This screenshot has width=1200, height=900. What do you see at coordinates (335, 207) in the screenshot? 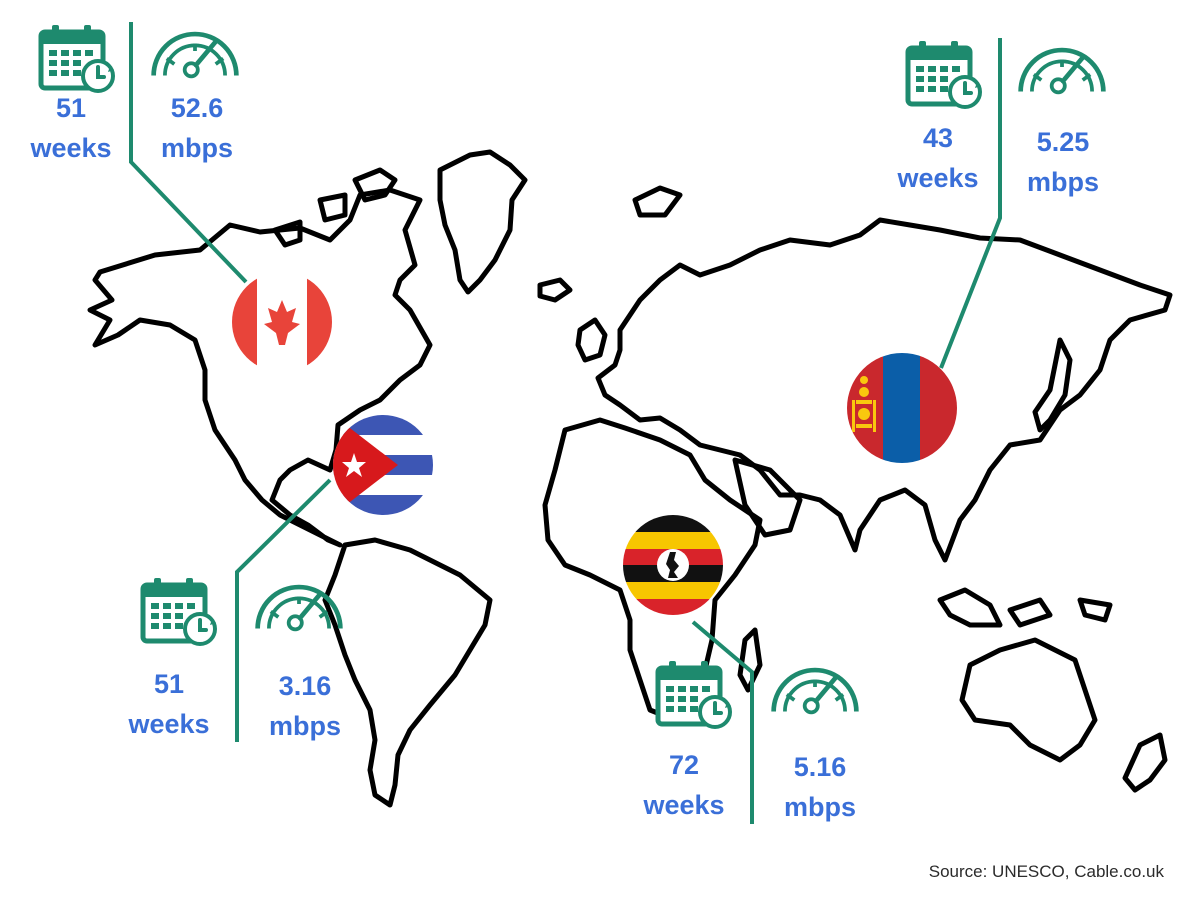
I see `arctic-islands` at bounding box center [335, 207].